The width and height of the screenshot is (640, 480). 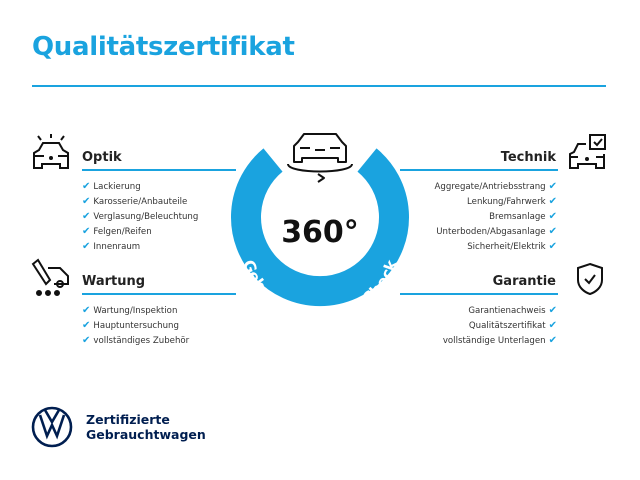 What do you see at coordinates (479, 294) in the screenshot?
I see `garantie-divider` at bounding box center [479, 294].